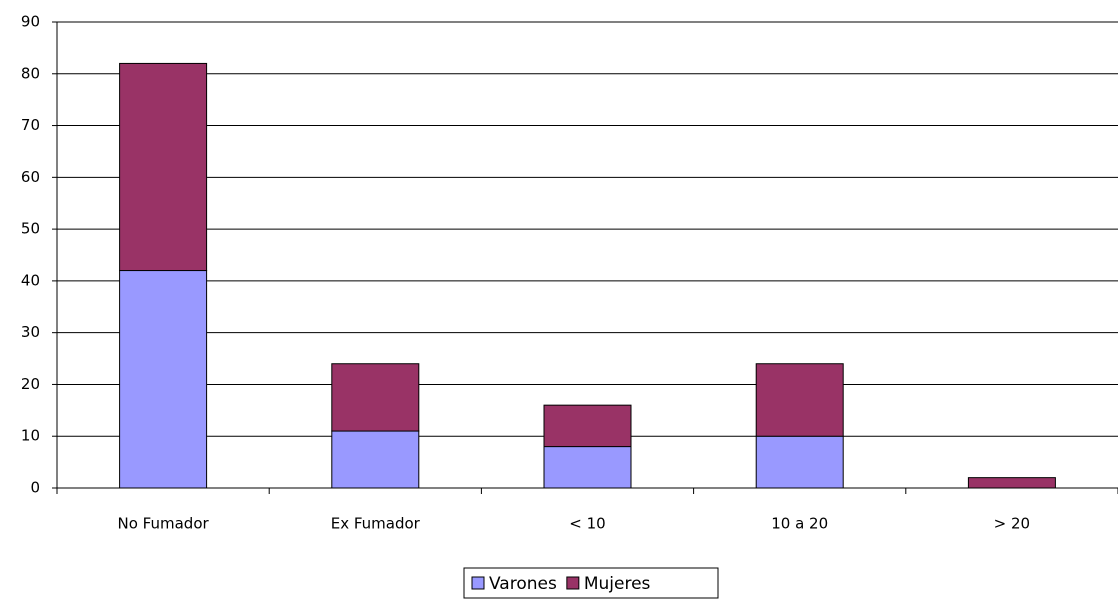 The width and height of the screenshot is (1118, 600). I want to click on legend-label: Varones, so click(523, 584).